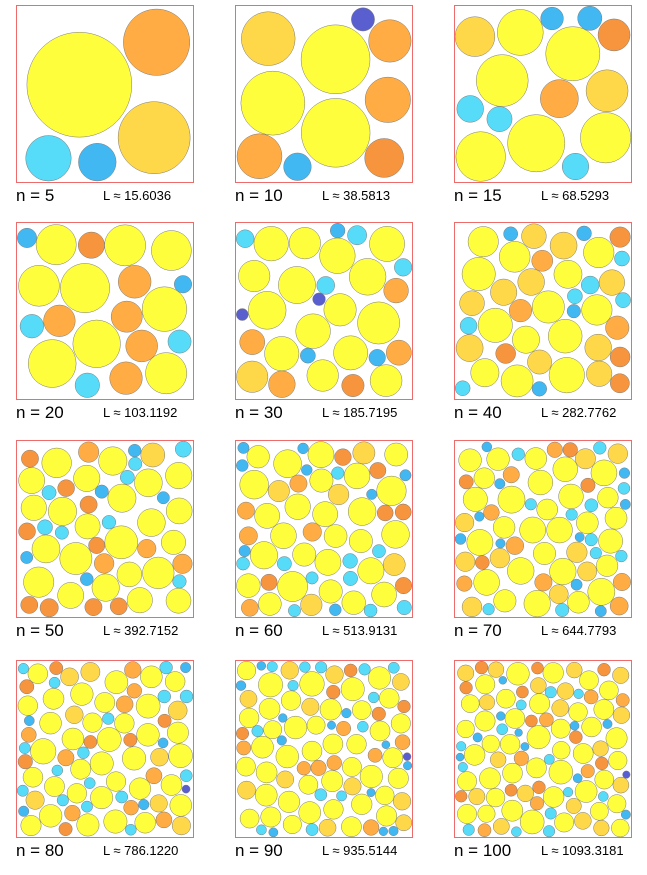  Describe the element at coordinates (478, 630) in the screenshot. I see `n-label: n = 70` at that location.